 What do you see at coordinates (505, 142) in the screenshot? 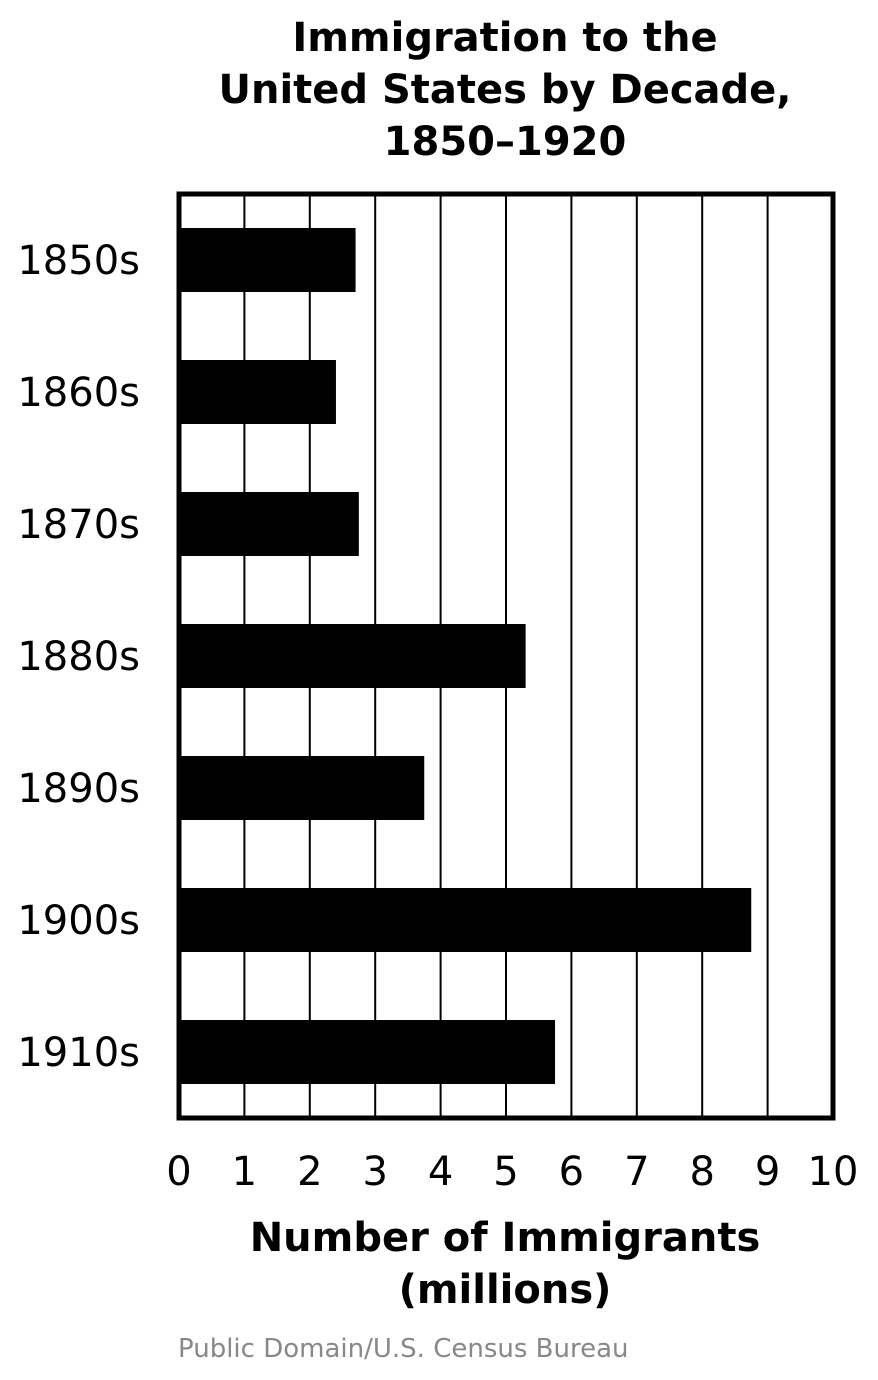
I see `chart-title-line-3: 1850–1920` at bounding box center [505, 142].